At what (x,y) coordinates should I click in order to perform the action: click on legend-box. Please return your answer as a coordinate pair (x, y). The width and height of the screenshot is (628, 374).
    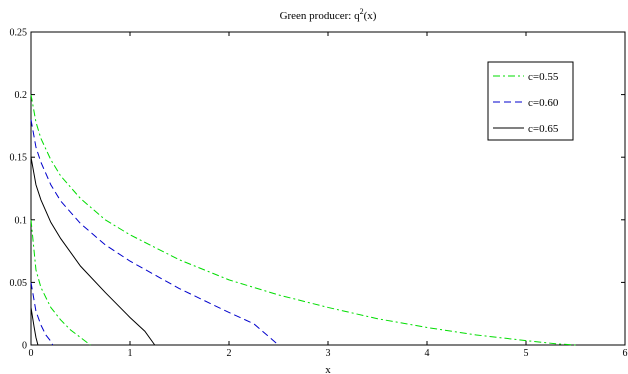
    Looking at the image, I should click on (530, 101).